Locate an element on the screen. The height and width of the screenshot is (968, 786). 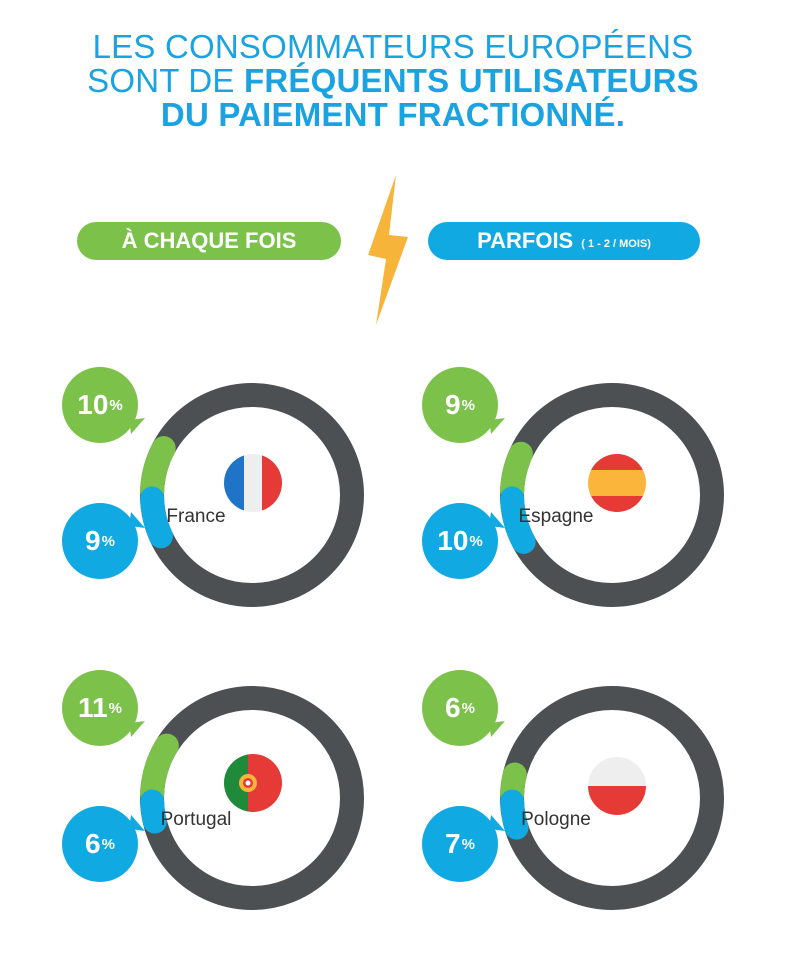
country-label-espagne: Espagne is located at coordinates (556, 516).